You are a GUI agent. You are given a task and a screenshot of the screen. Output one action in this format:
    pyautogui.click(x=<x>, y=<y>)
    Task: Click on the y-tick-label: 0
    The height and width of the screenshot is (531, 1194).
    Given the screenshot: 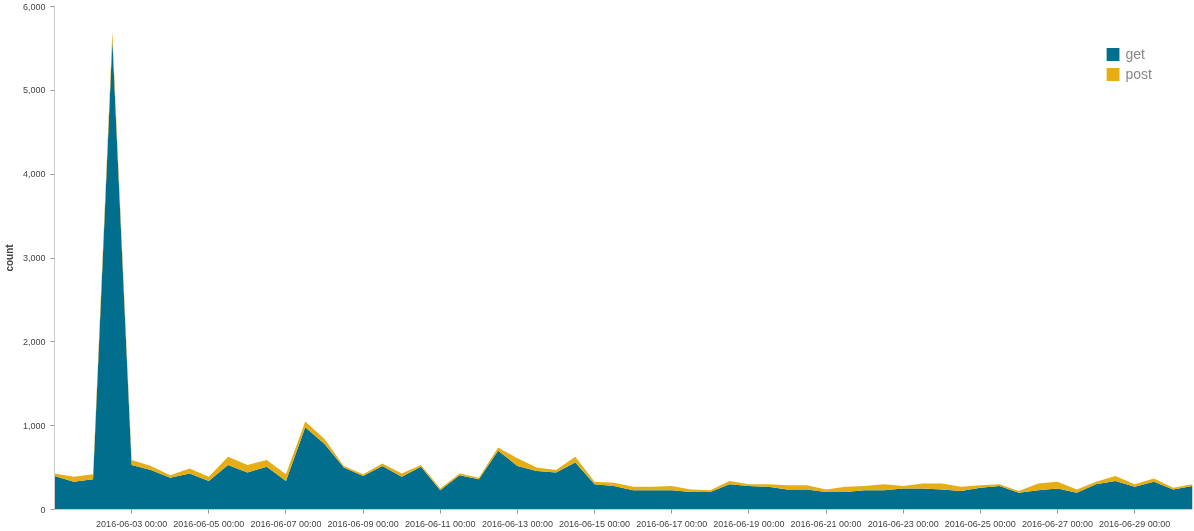 What is the action you would take?
    pyautogui.click(x=43, y=509)
    